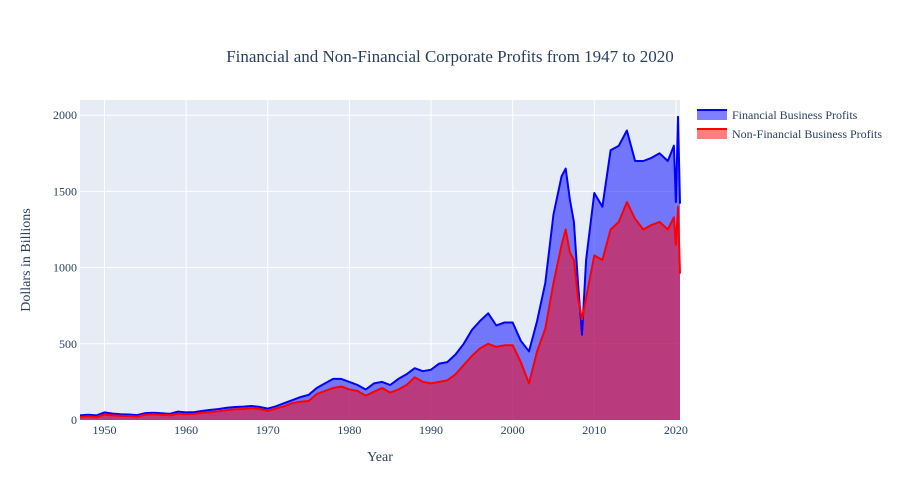 Image resolution: width=900 pixels, height=500 pixels. Describe the element at coordinates (795, 115) in the screenshot. I see `legend-label-financial: Financial Business Profits` at that location.